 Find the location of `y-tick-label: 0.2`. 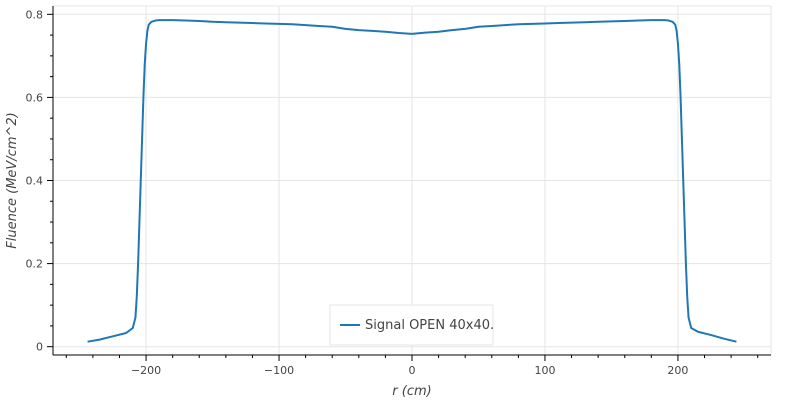

y-tick-label: 0.2 is located at coordinates (35, 264).